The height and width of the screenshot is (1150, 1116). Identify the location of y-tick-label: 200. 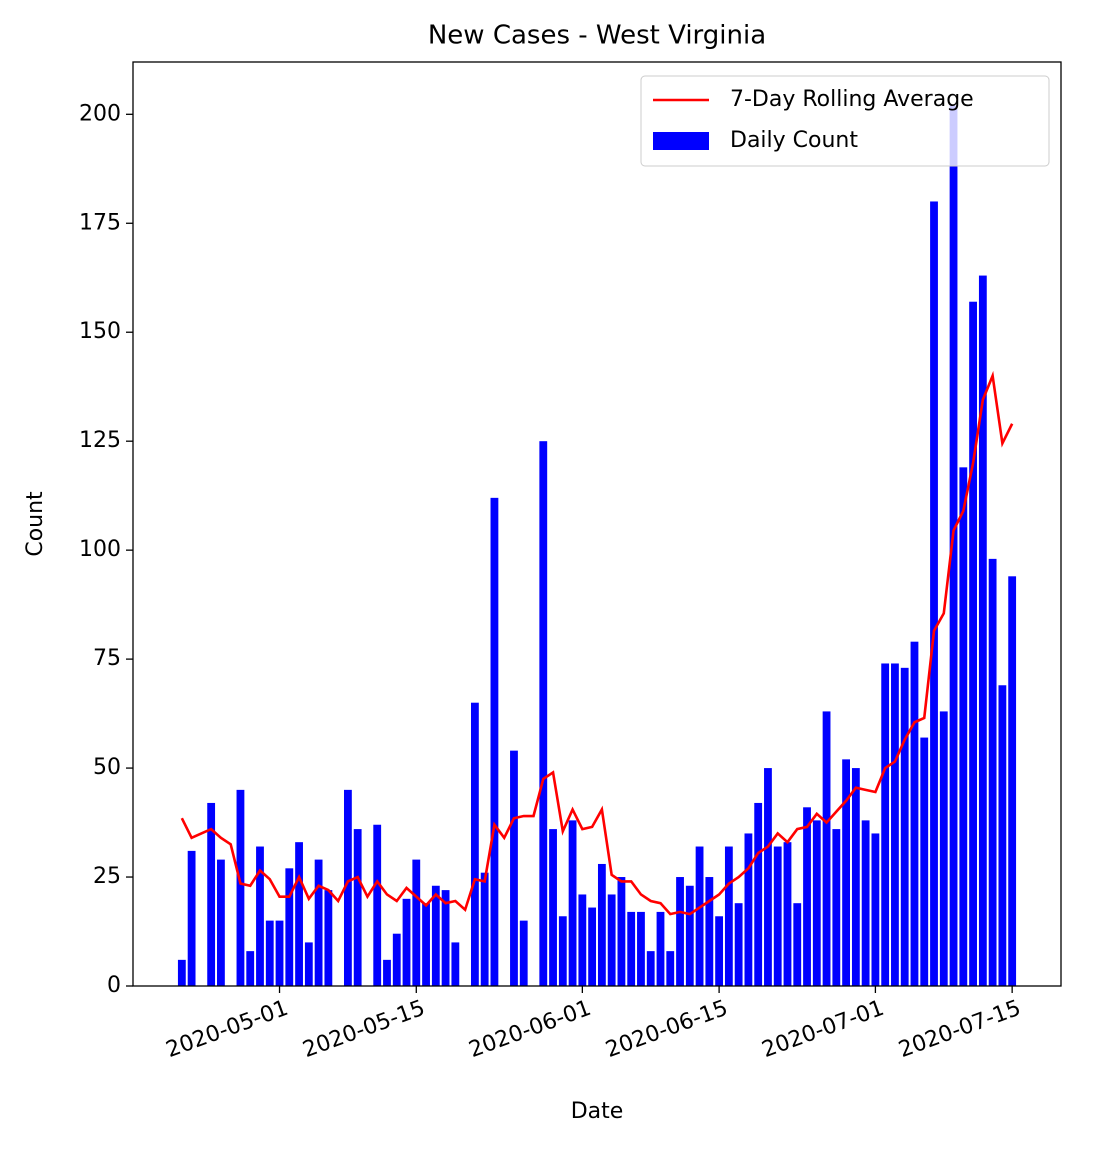
(100, 113).